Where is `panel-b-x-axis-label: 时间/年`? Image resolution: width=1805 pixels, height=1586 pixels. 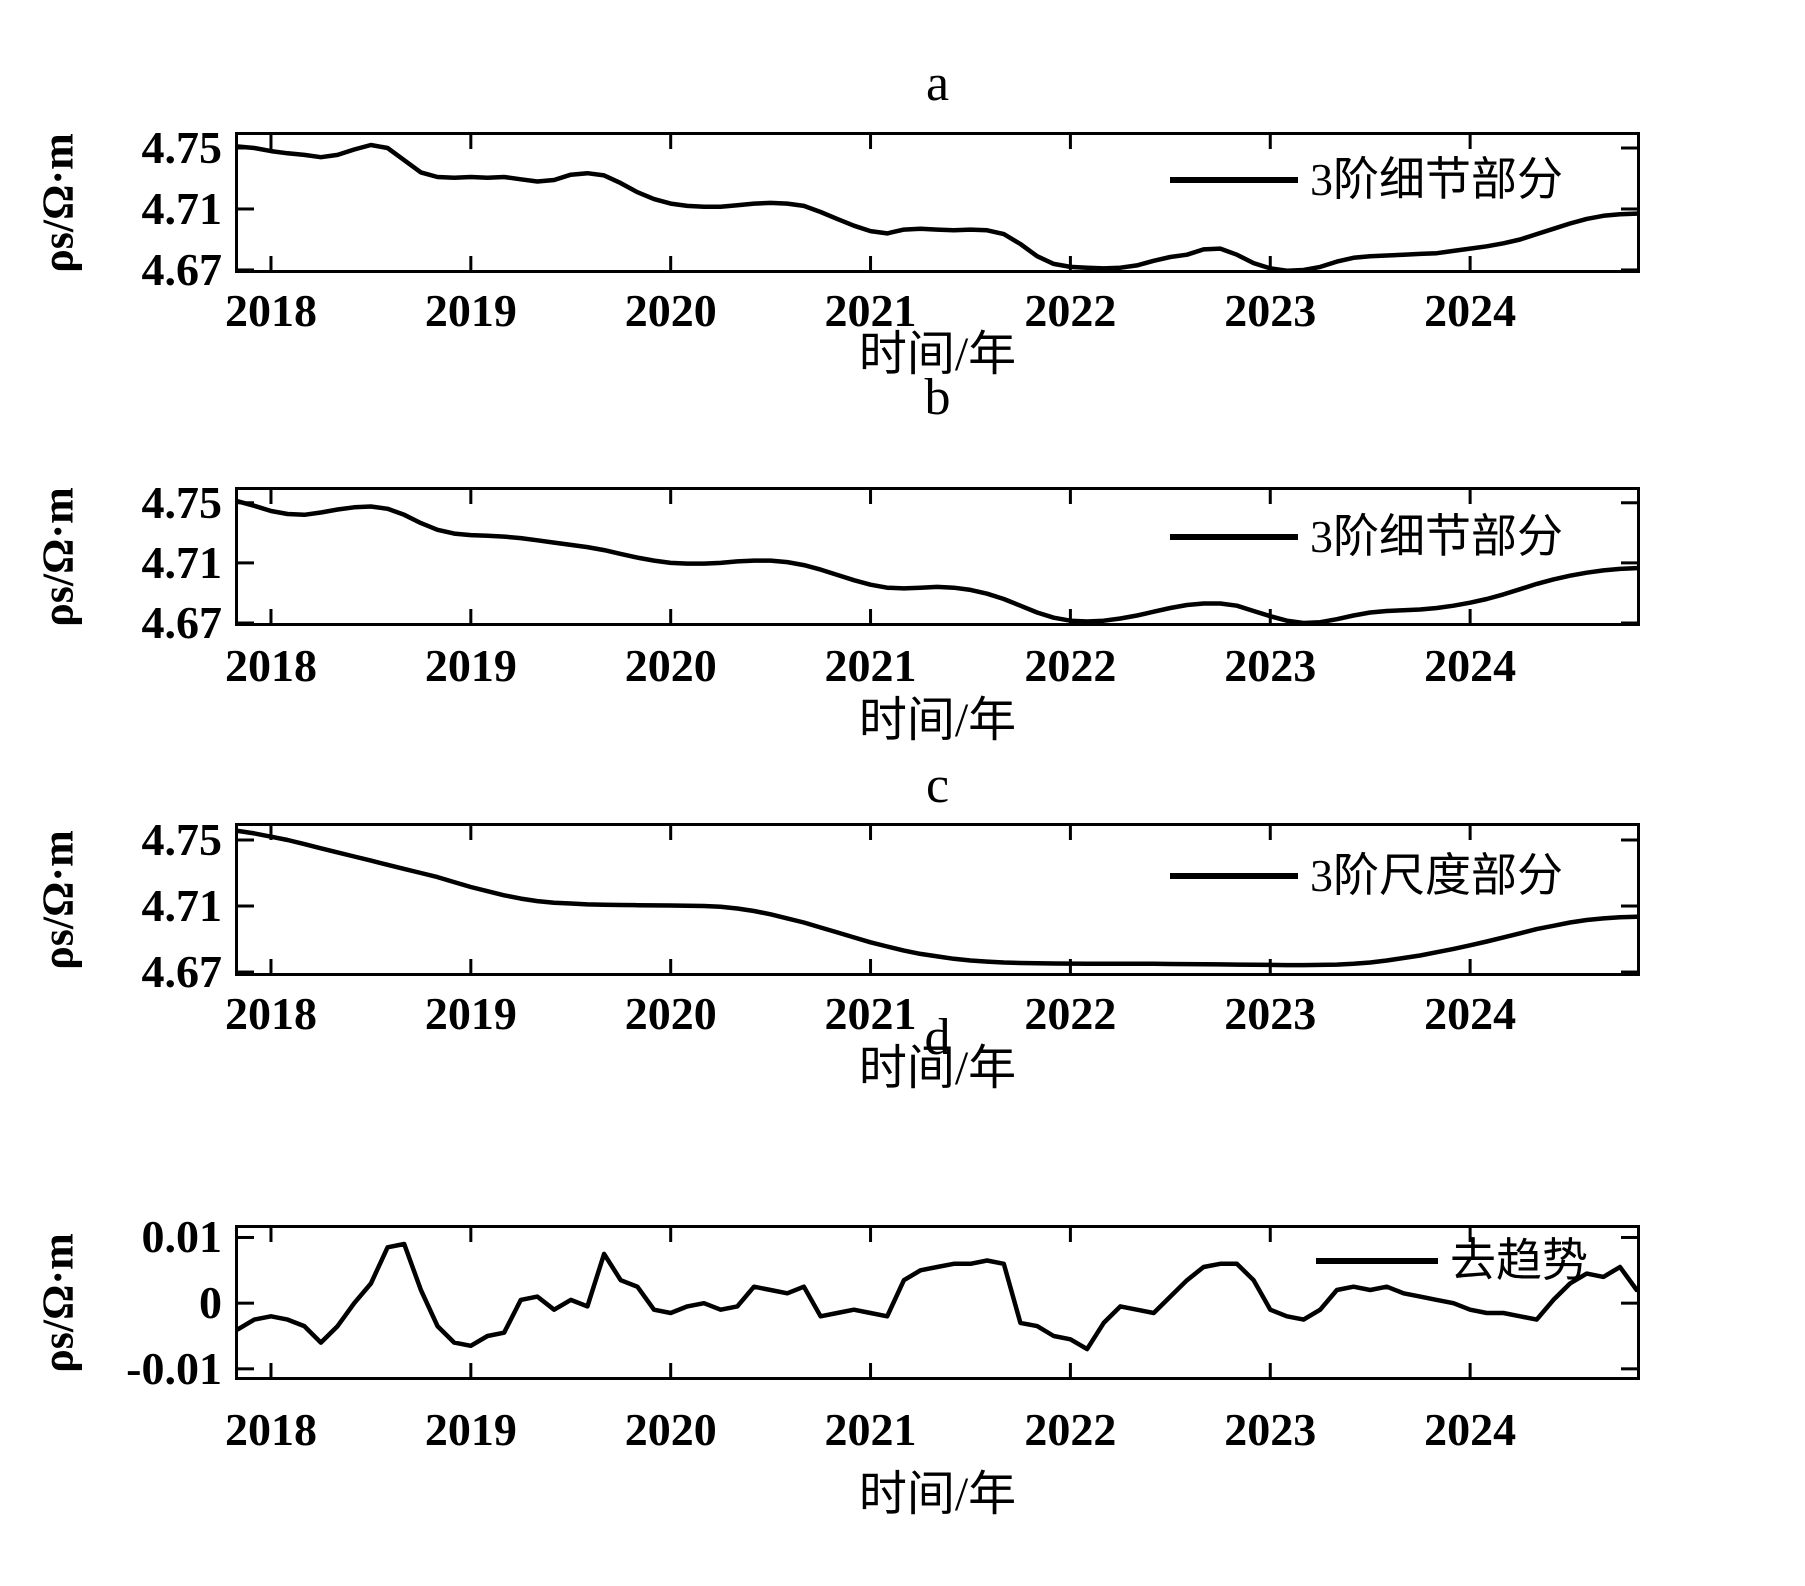
panel-b-x-axis-label: 时间/年 is located at coordinates (937, 720).